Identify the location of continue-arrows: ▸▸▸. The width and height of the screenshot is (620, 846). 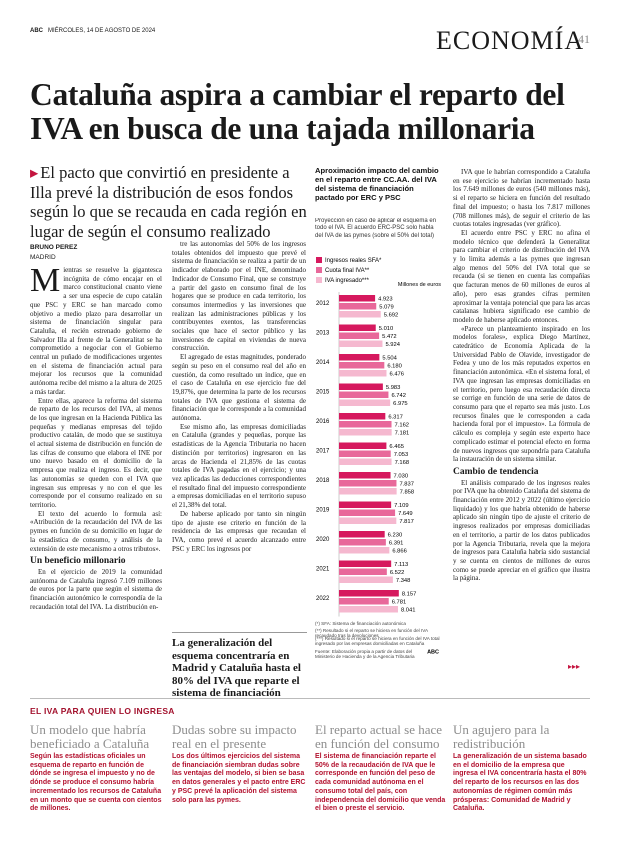
(574, 666).